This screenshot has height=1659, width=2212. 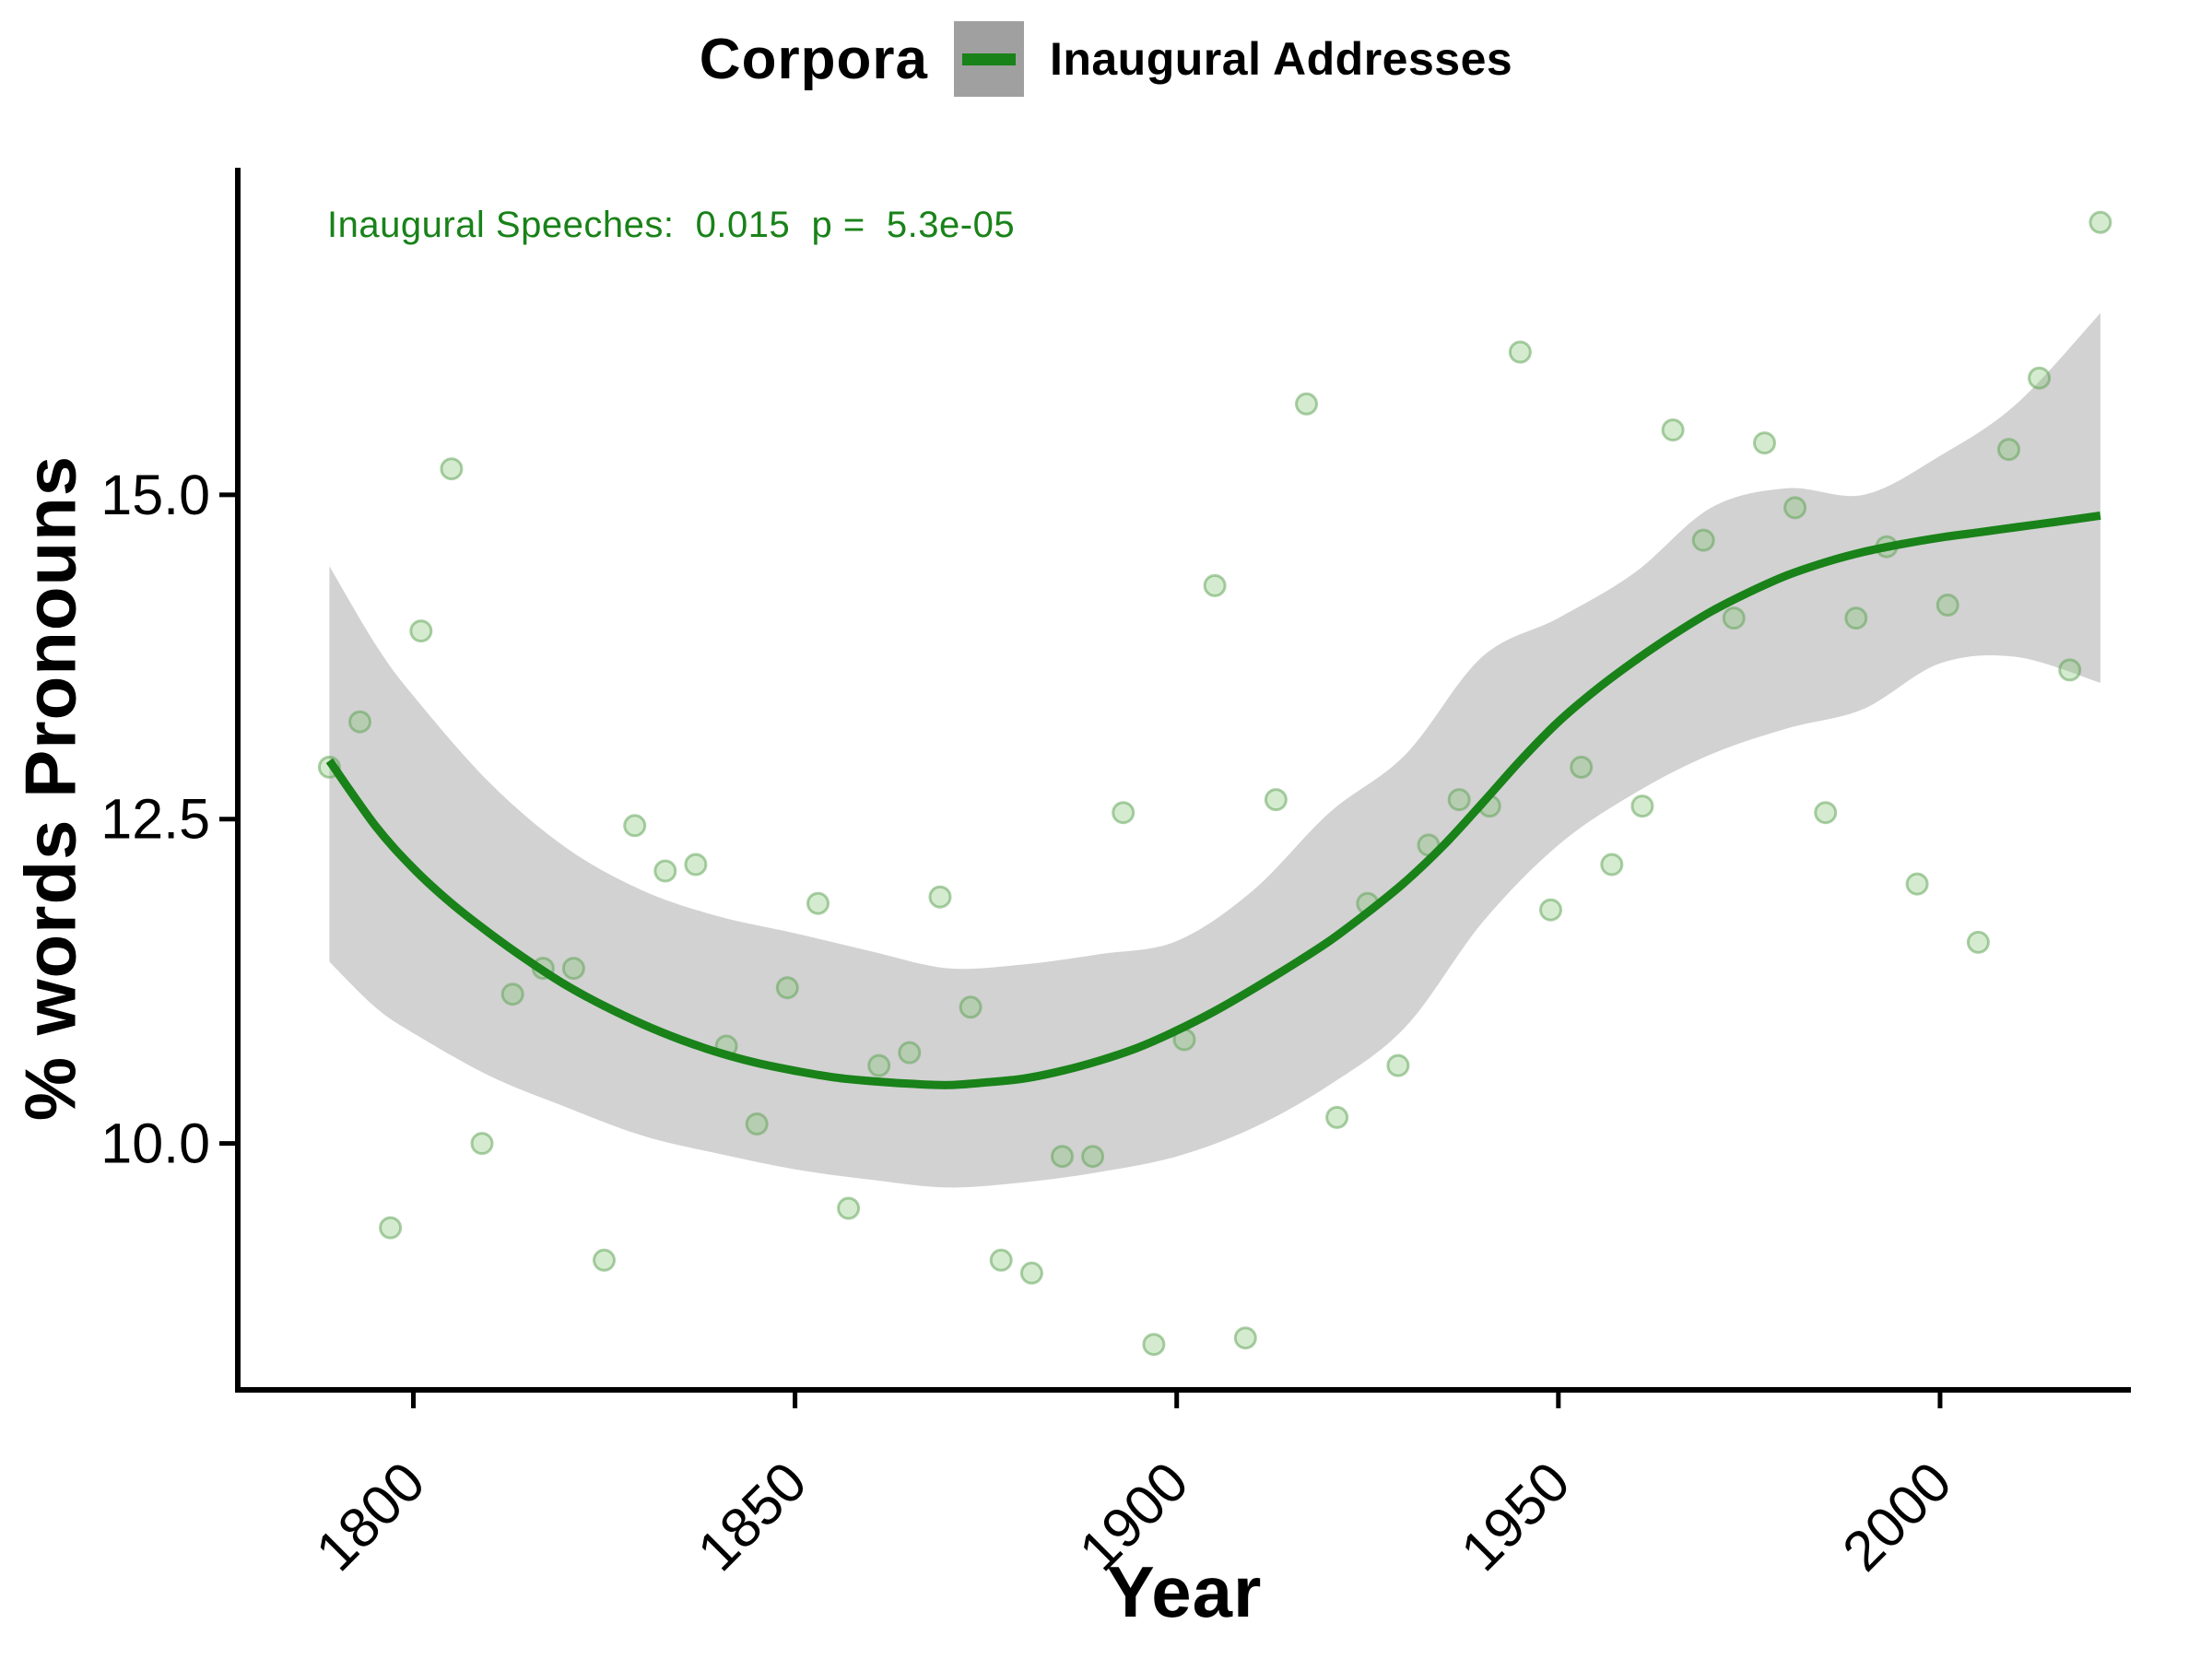 What do you see at coordinates (1281, 59) in the screenshot?
I see `legend-label: Inaugural Addresses` at bounding box center [1281, 59].